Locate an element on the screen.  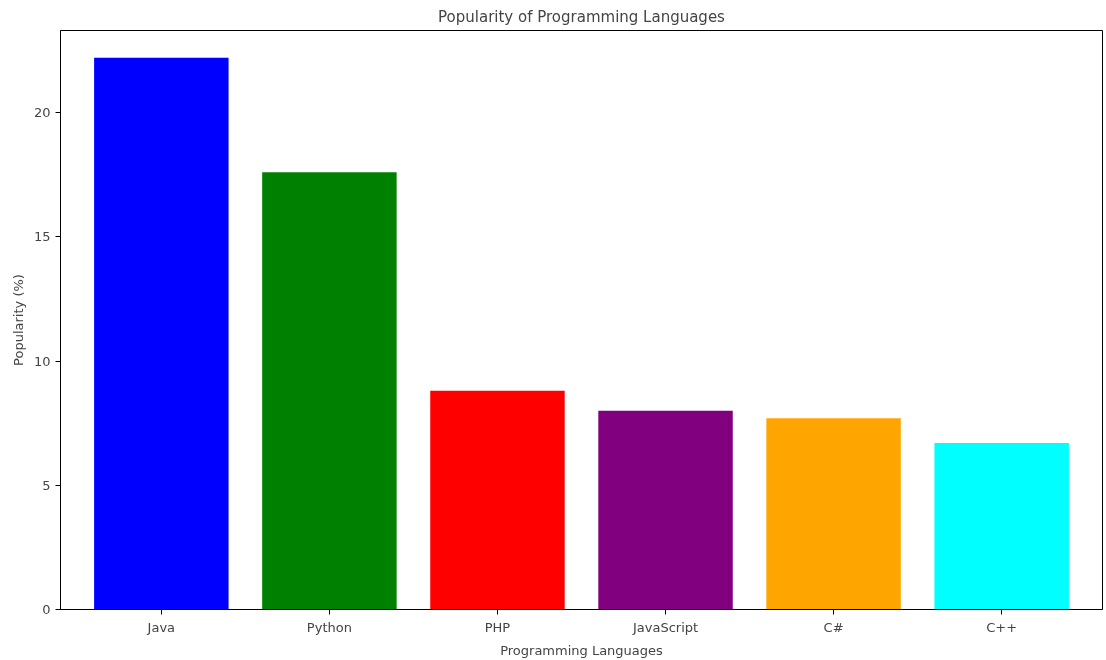
y-tick-label: 5 is located at coordinates (46, 485).